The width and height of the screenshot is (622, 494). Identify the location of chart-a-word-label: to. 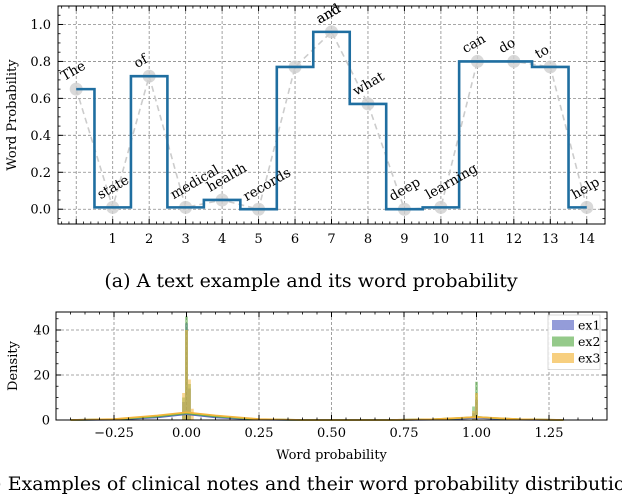
(542, 52).